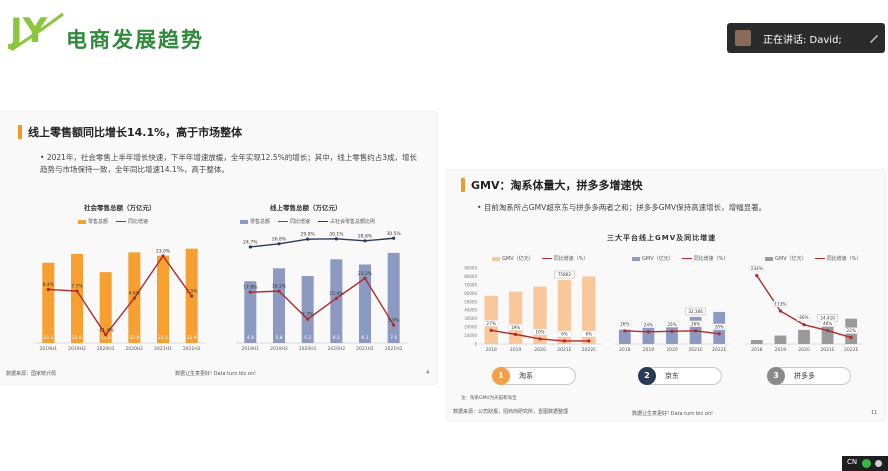 Image resolution: width=888 pixels, height=471 pixels. I want to click on point-label: 22%, so click(851, 330).